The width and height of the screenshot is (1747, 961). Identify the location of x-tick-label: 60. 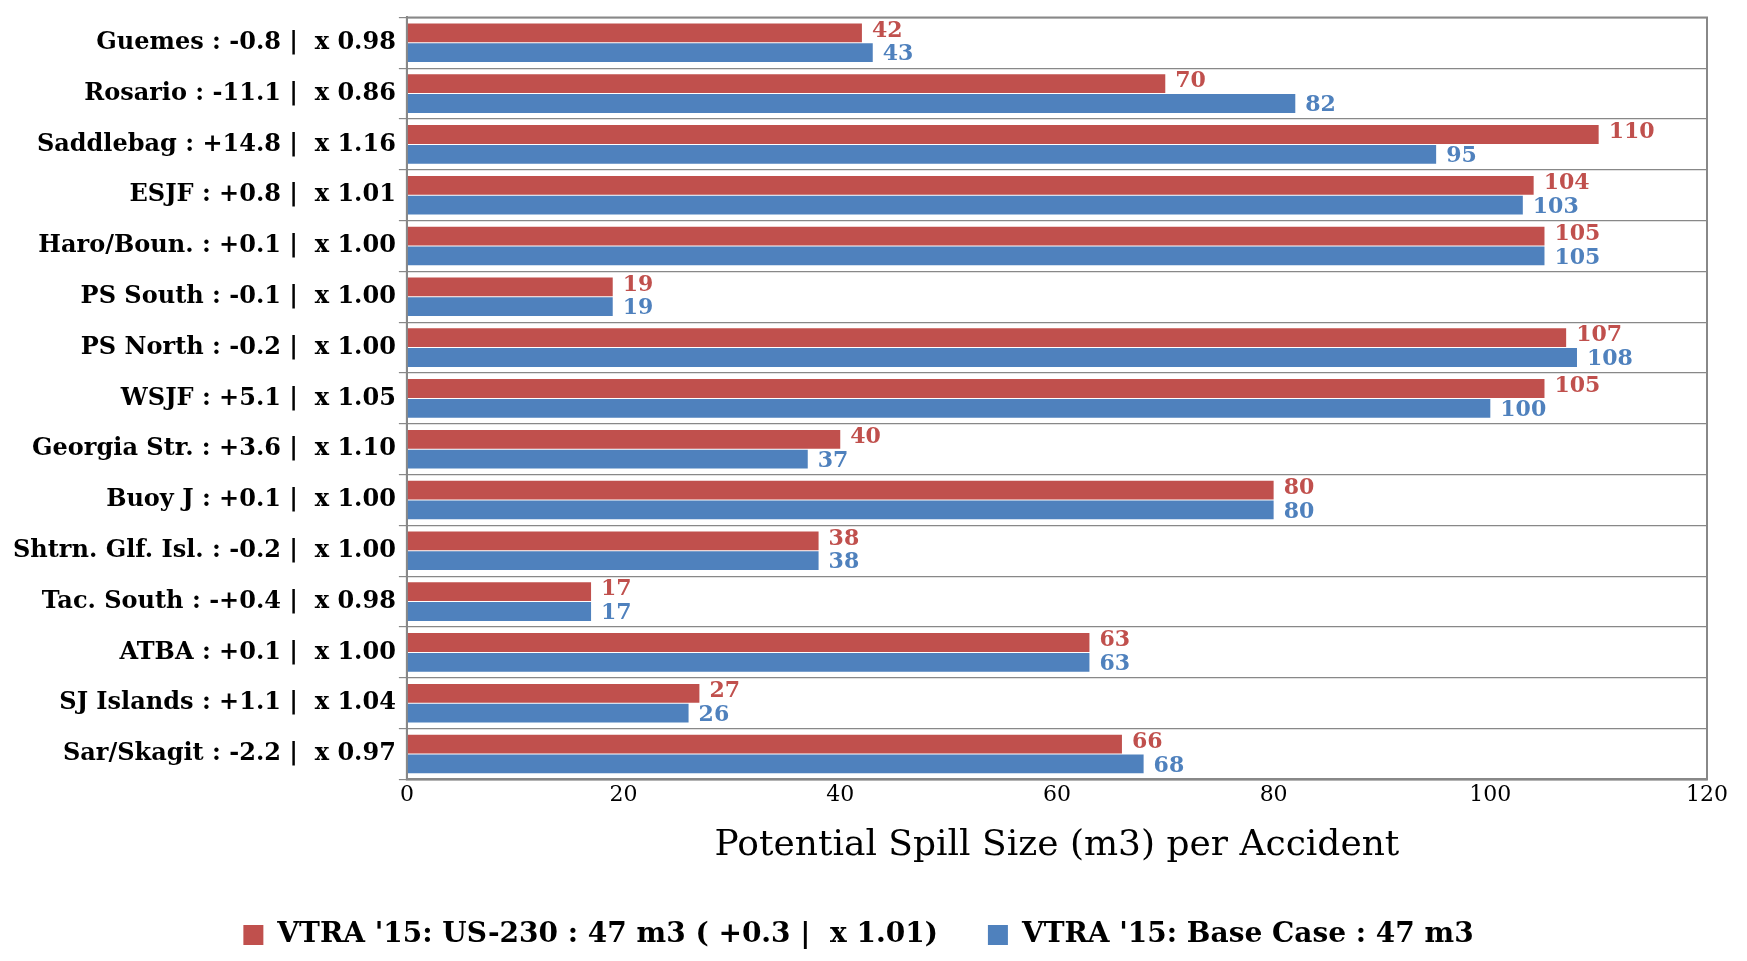
(1056, 794).